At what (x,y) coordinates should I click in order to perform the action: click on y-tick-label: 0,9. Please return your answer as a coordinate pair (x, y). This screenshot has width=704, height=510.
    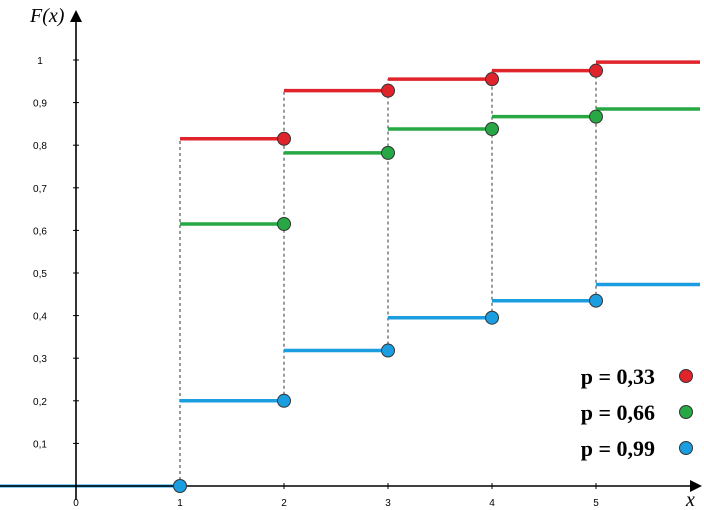
    Looking at the image, I should click on (40, 104).